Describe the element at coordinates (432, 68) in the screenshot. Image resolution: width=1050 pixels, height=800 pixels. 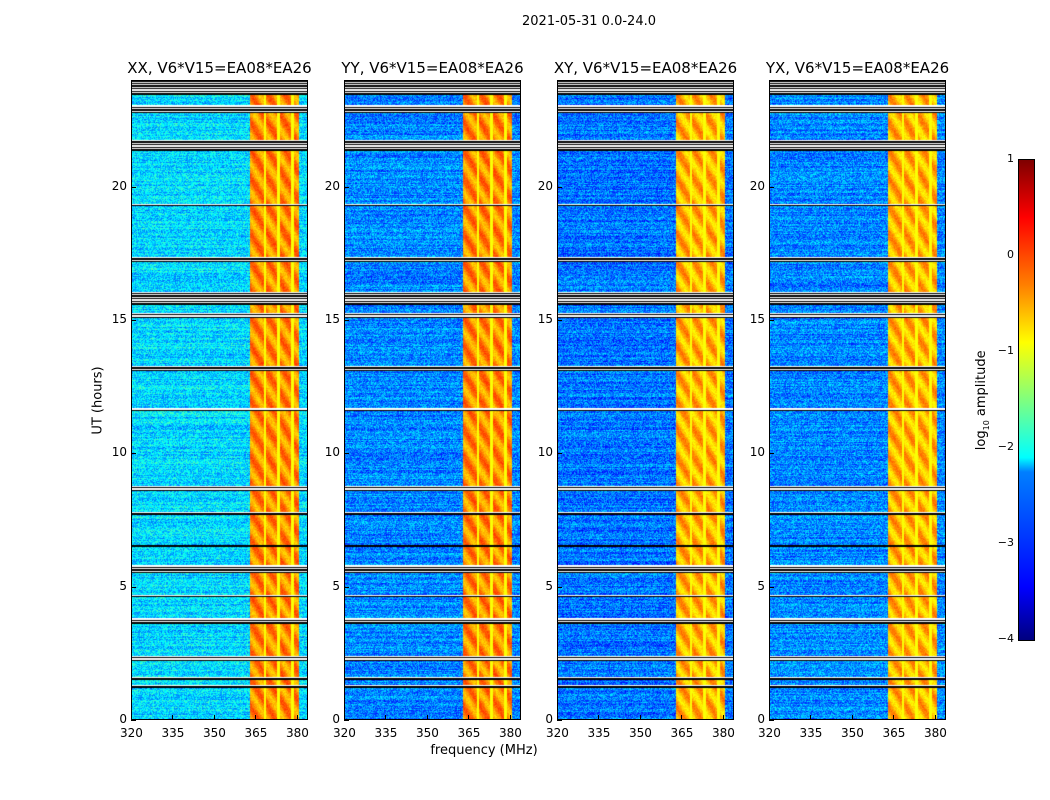
I see `panel-title: YY, V6*V15=EA08*EA26` at that location.